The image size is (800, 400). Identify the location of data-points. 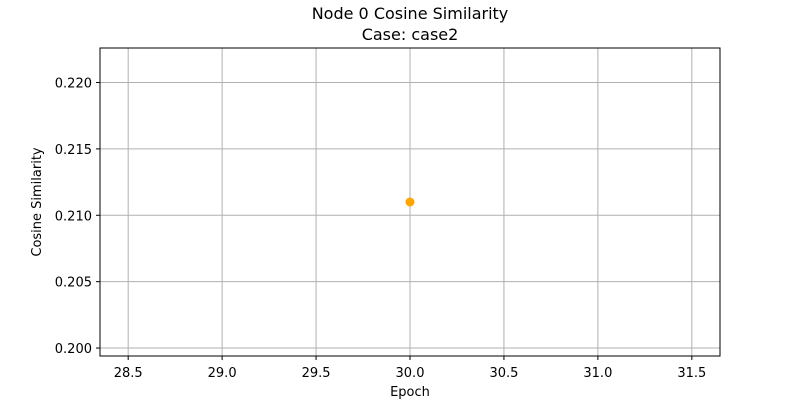
(410, 202).